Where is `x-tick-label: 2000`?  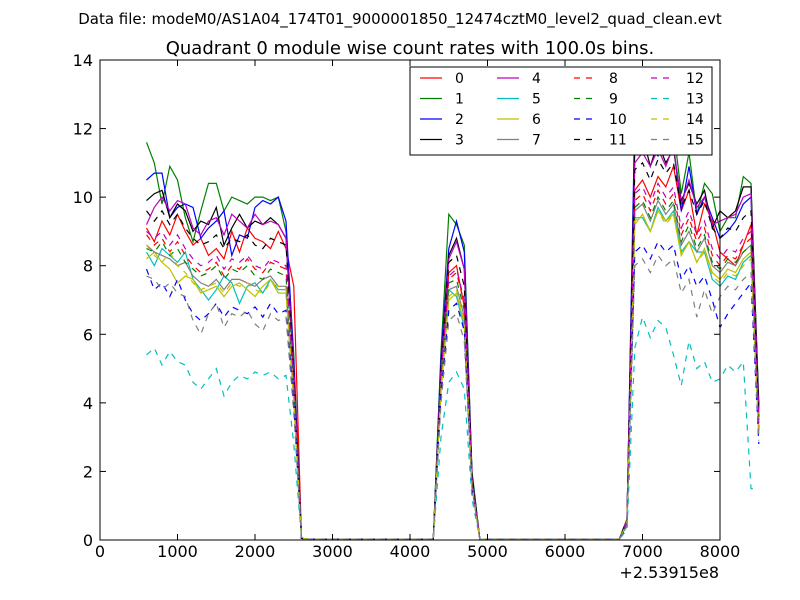
x-tick-label: 2000 is located at coordinates (255, 551).